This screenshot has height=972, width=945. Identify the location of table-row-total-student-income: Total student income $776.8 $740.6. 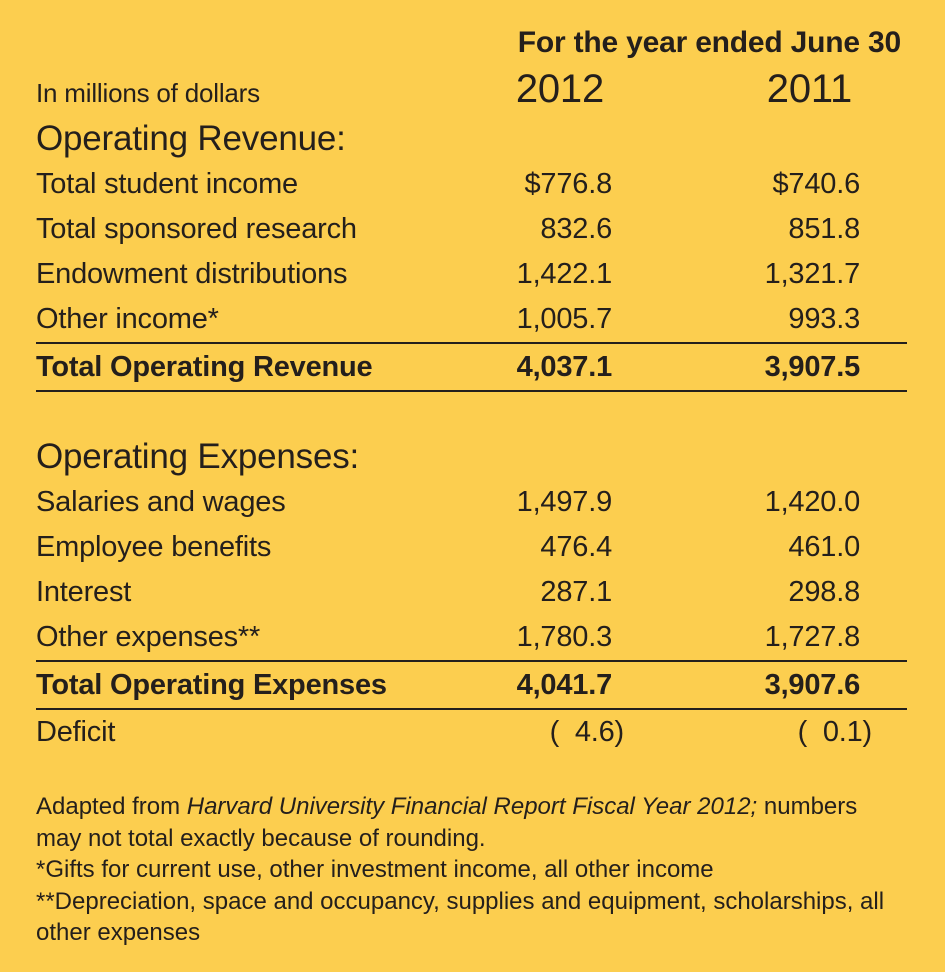
(471, 184).